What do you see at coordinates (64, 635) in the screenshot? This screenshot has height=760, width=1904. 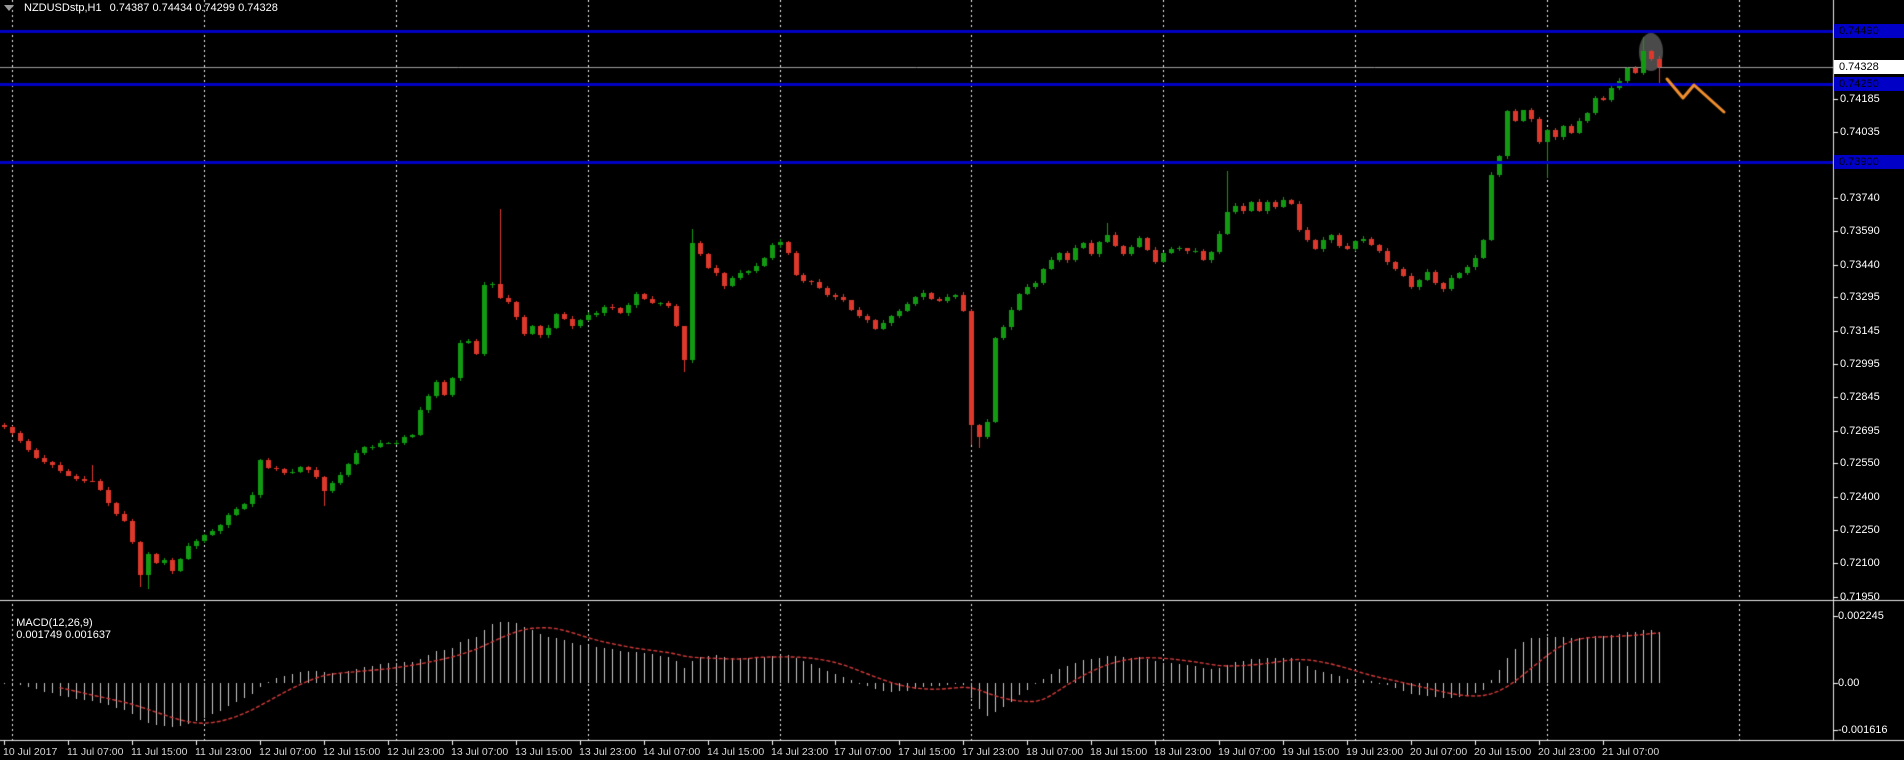 I see `macd-values-label: 0.001749 0.001637` at bounding box center [64, 635].